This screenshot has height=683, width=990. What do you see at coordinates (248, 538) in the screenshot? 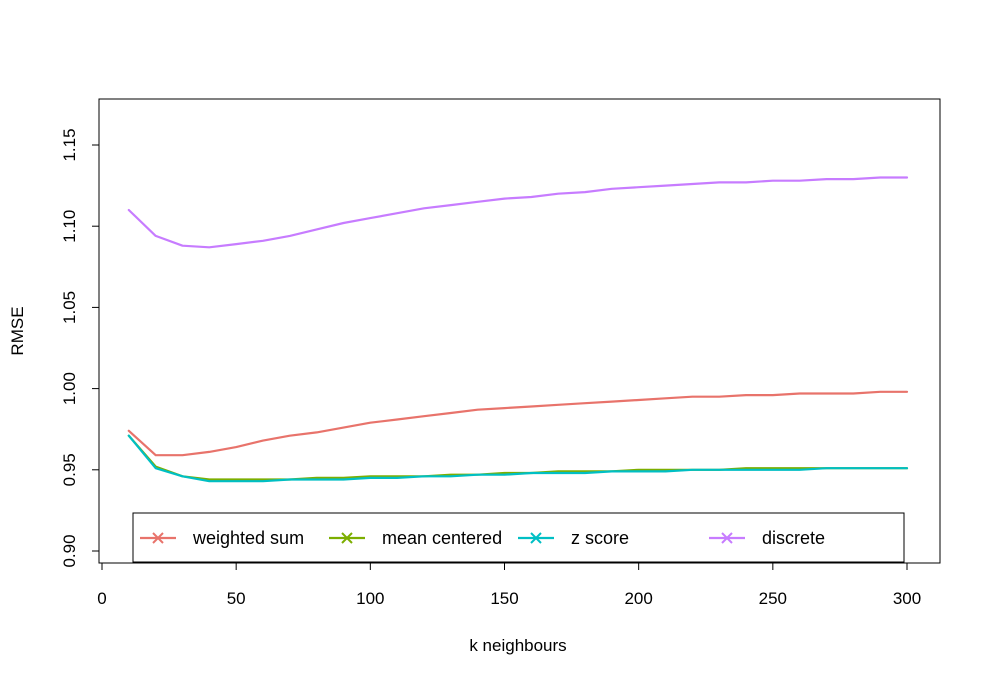
I see `legend-label: weighted sum` at bounding box center [248, 538].